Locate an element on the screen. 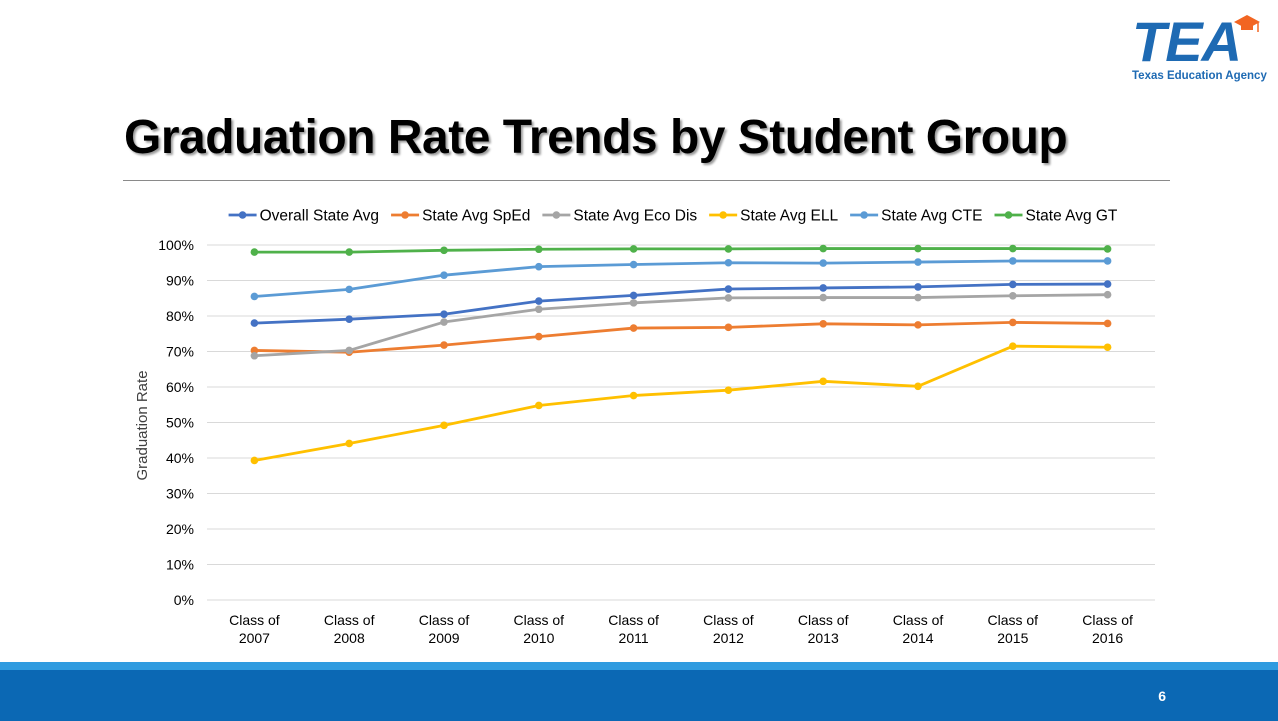  x-tick-label: Class of 2010 is located at coordinates (539, 629).